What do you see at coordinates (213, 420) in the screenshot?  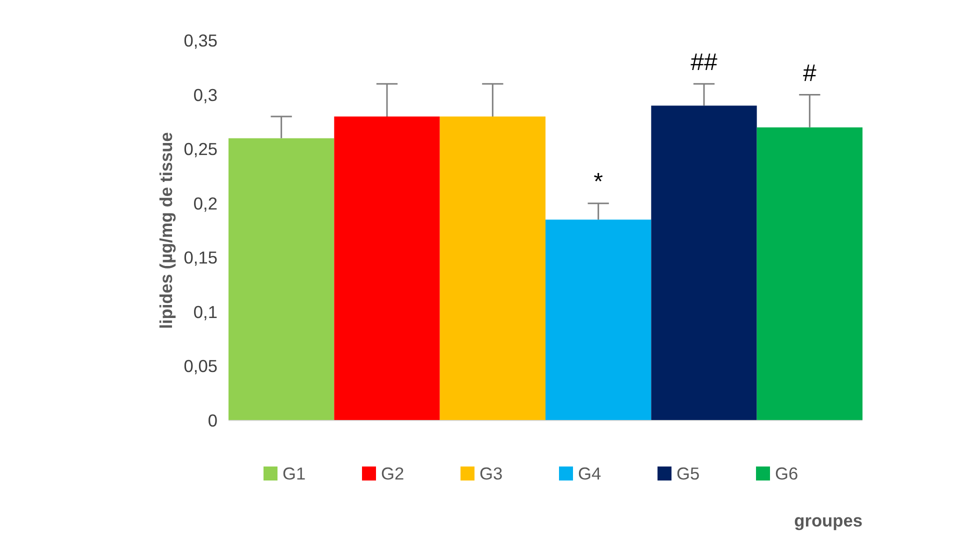 I see `y-tick-label: 0` at bounding box center [213, 420].